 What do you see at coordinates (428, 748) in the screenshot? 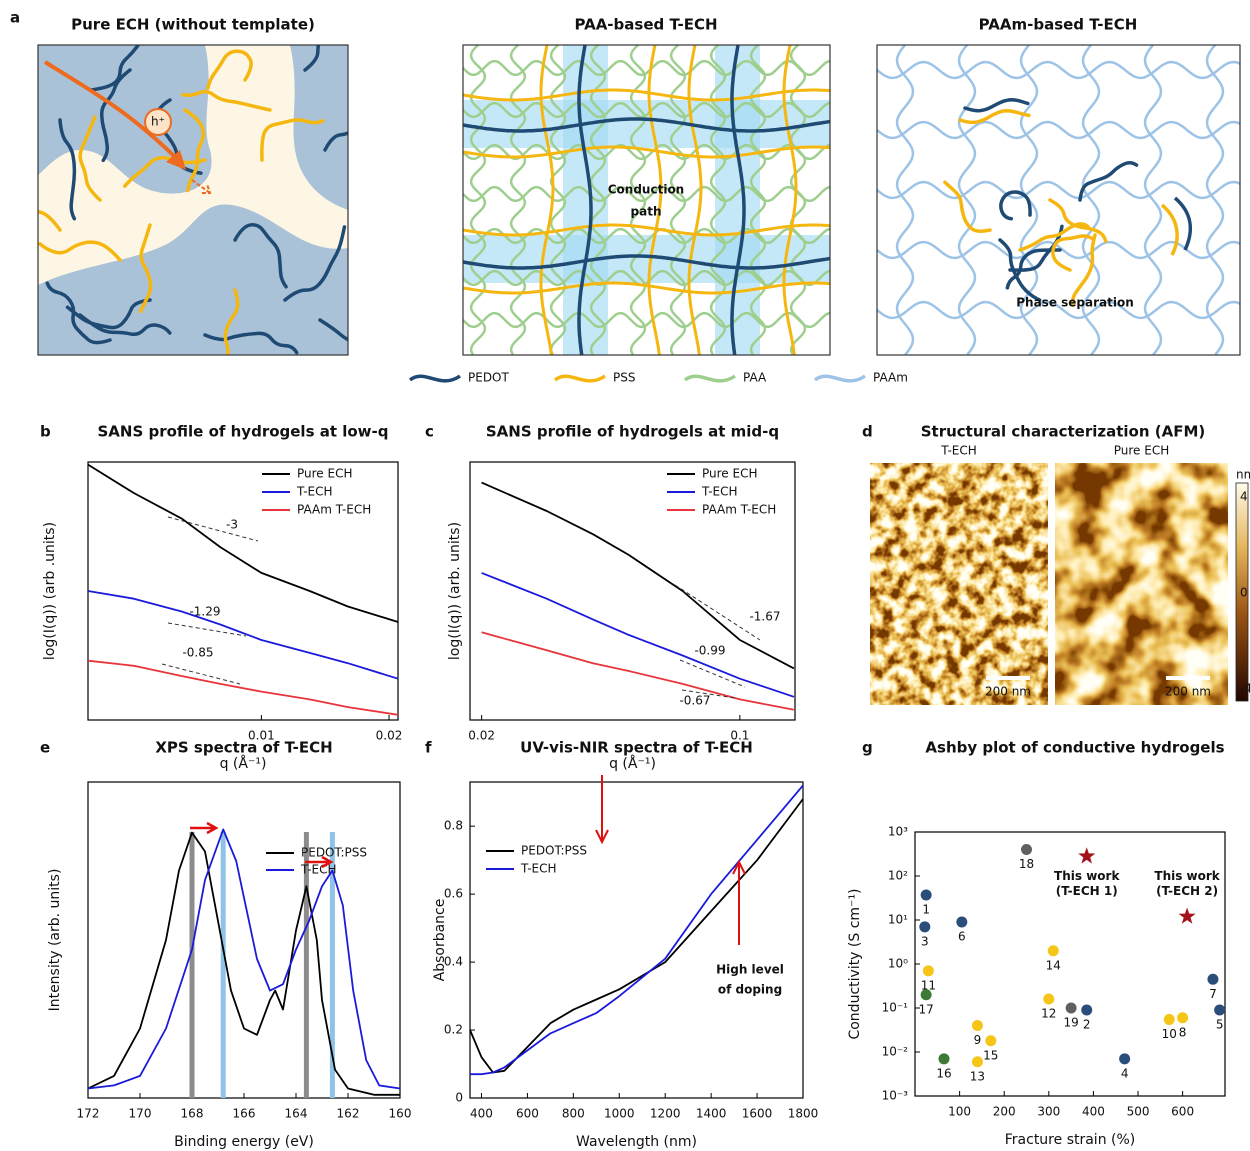
I see `panel-label: f` at bounding box center [428, 748].